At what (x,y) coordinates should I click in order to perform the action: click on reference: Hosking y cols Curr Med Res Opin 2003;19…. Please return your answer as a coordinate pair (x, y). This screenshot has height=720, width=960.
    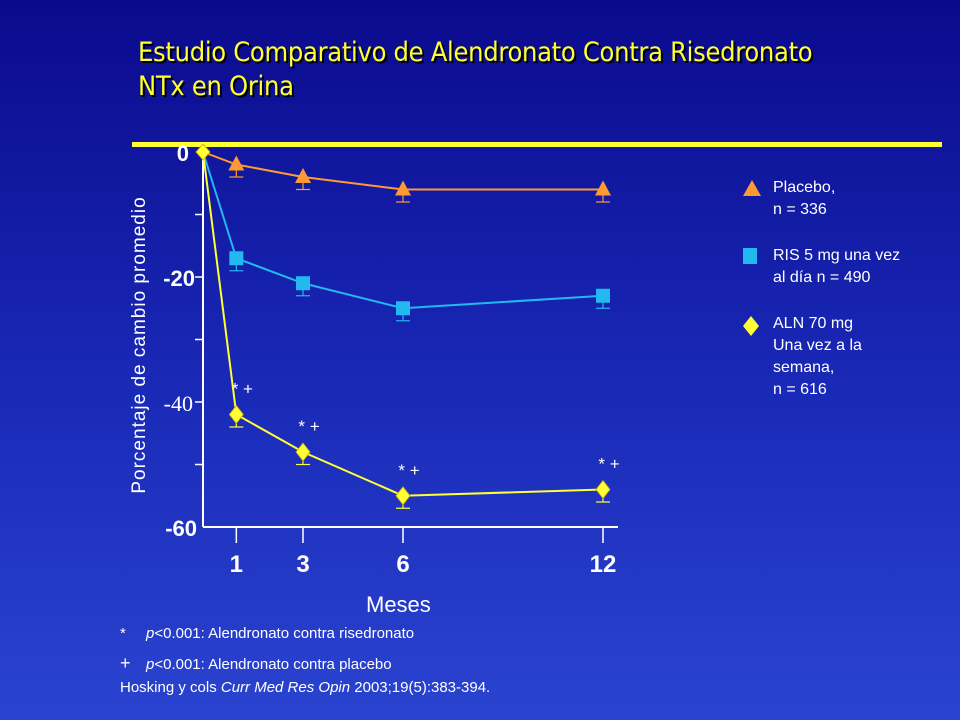
    Looking at the image, I should click on (305, 687).